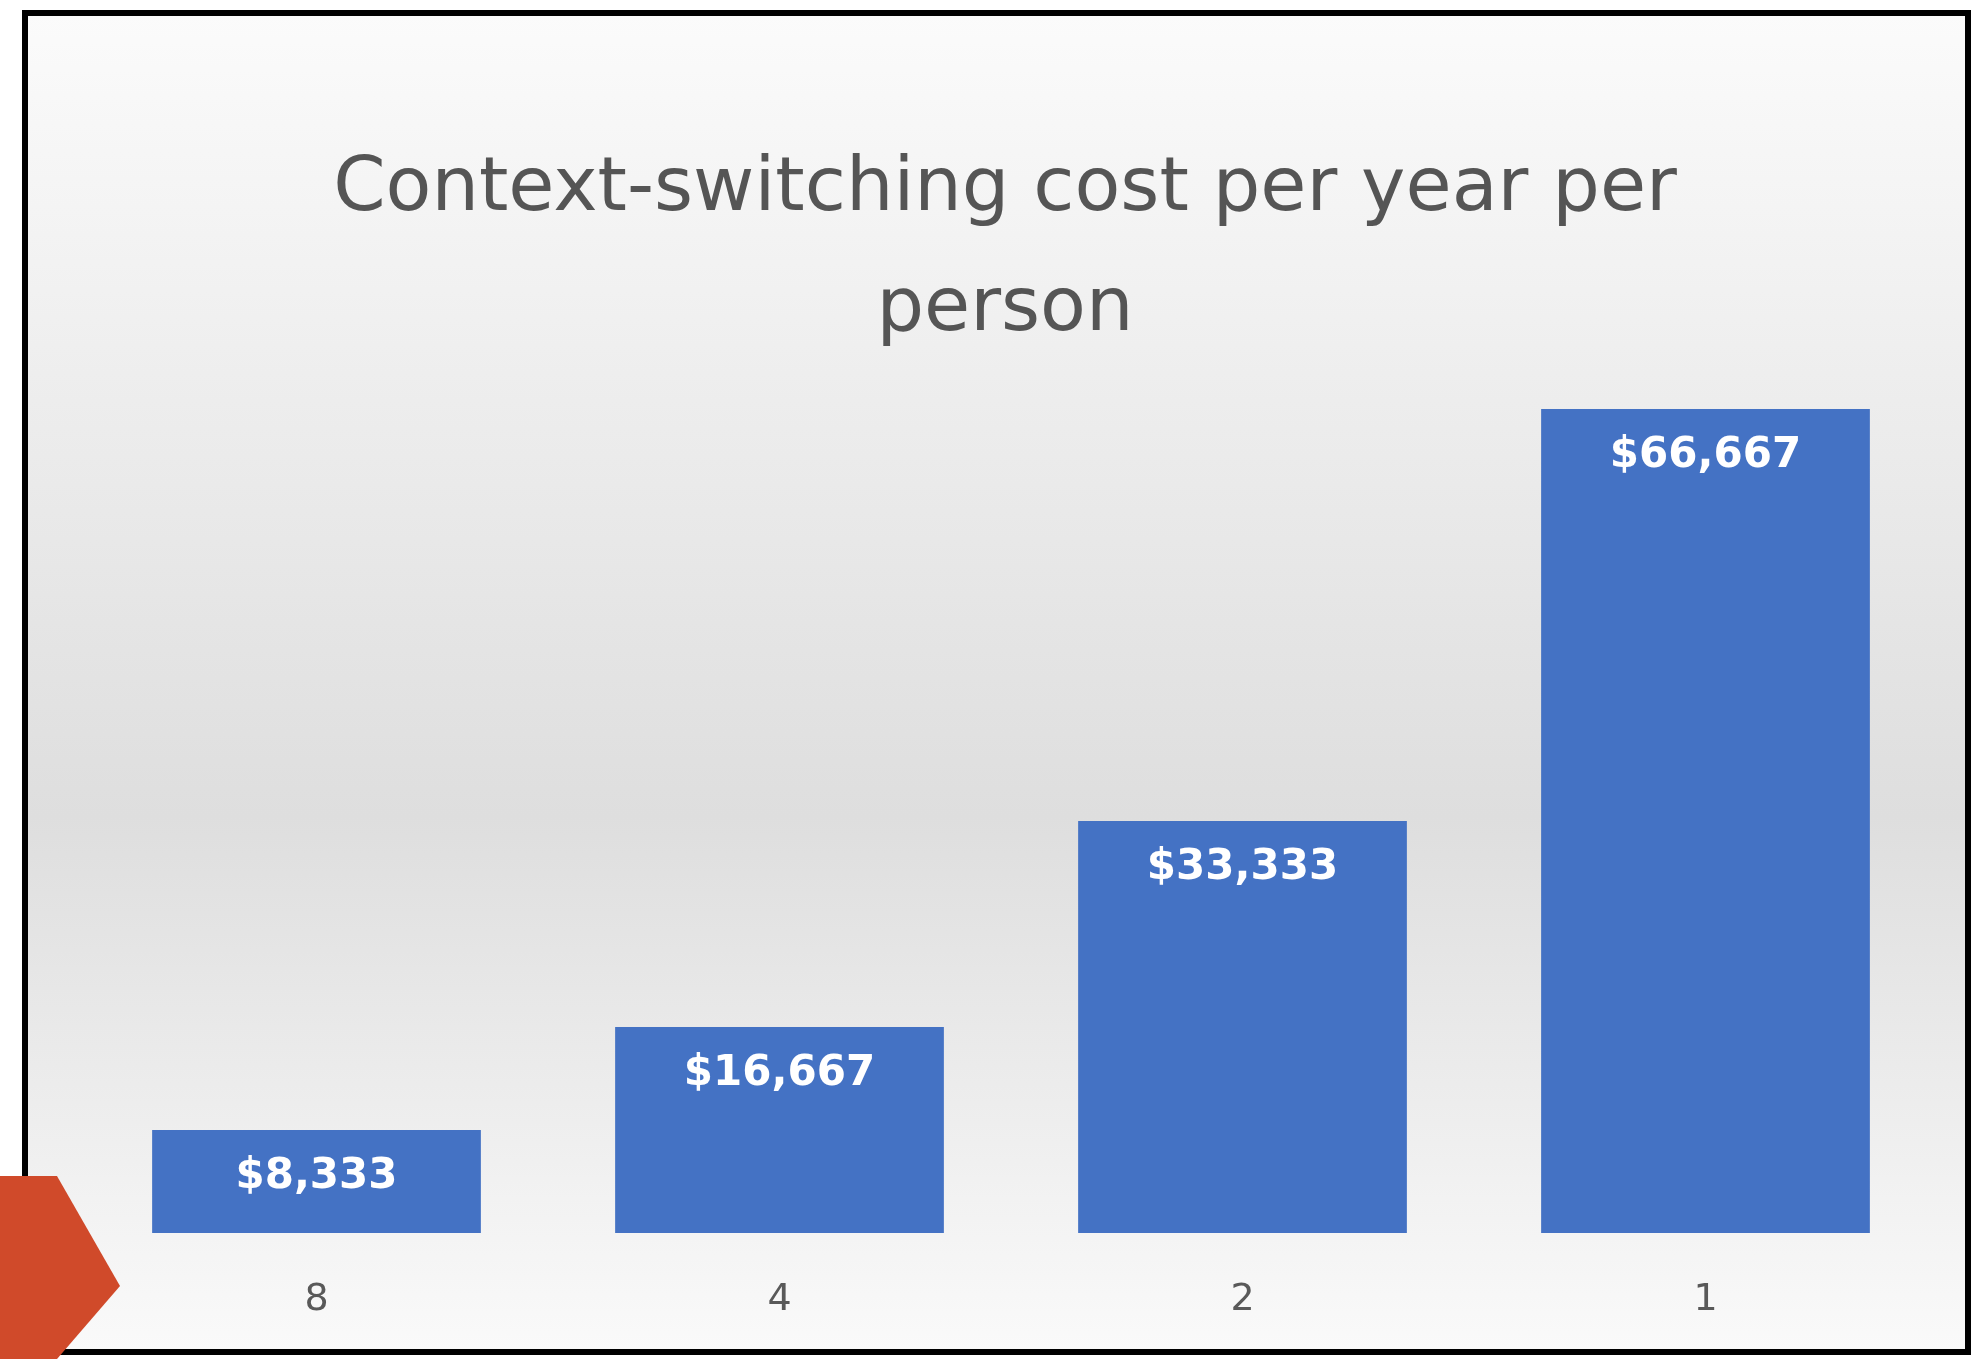 The height and width of the screenshot is (1359, 1973). I want to click on x-tick-label: 1, so click(1705, 1297).